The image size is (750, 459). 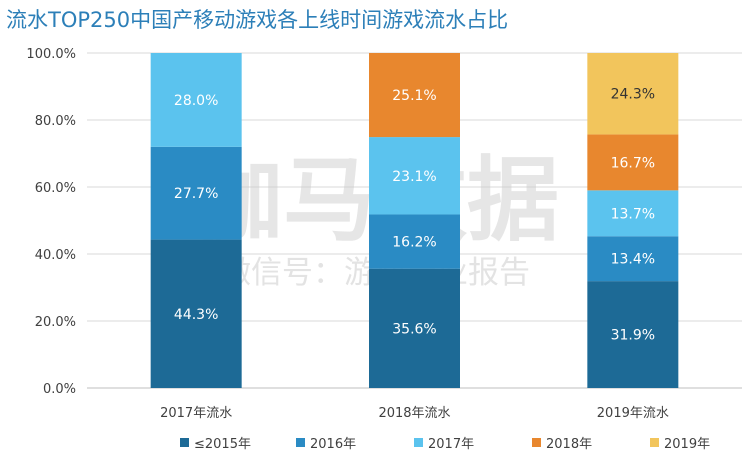 I want to click on data-label: 31.9%, so click(x=633, y=336).